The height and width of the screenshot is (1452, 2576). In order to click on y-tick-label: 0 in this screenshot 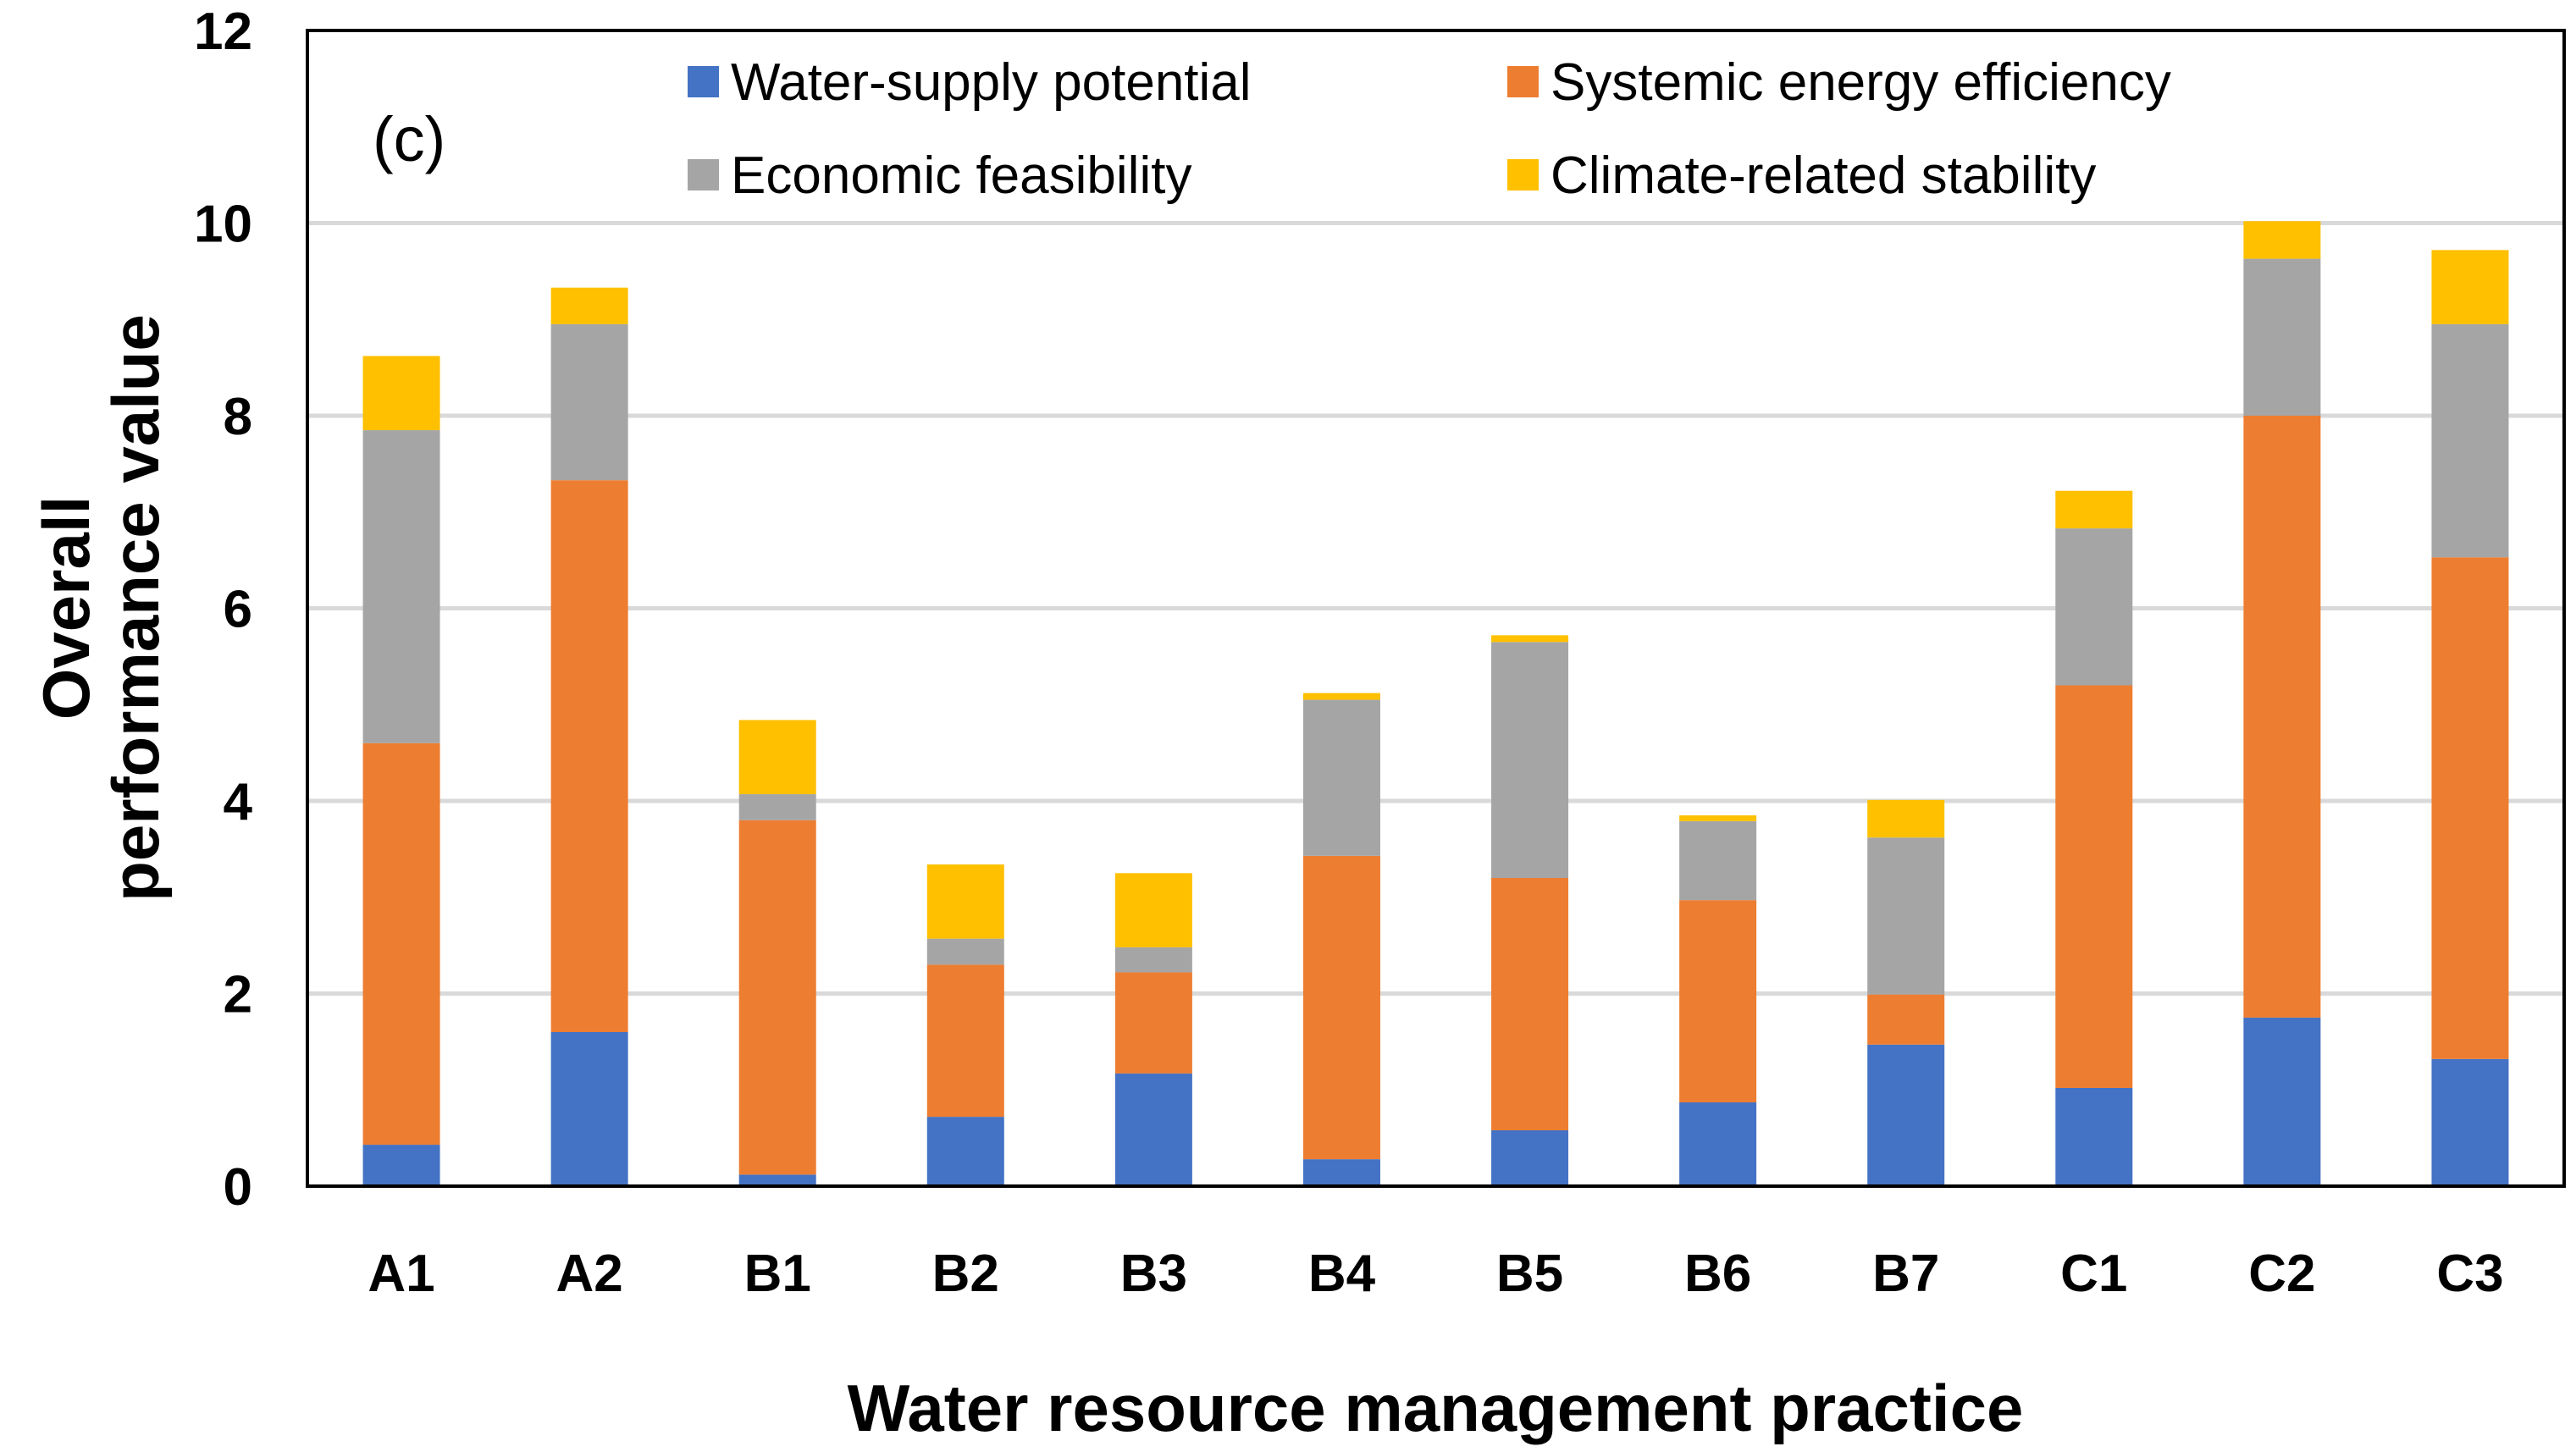, I will do `click(238, 1187)`.